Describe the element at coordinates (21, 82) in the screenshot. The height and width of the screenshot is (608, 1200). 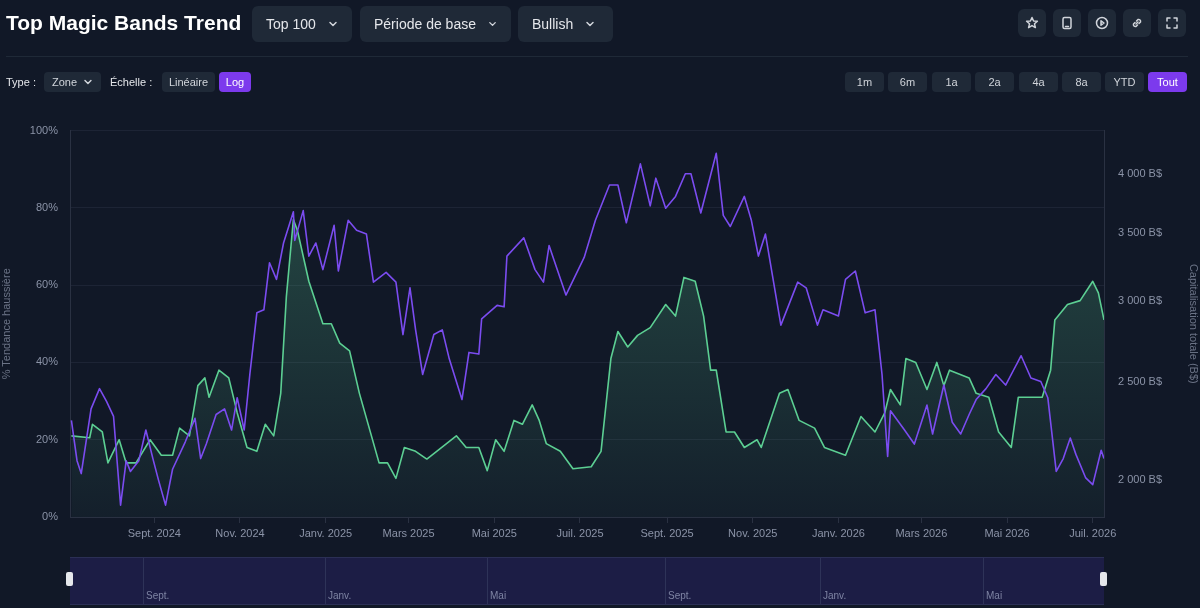
I see `text: Type :` at that location.